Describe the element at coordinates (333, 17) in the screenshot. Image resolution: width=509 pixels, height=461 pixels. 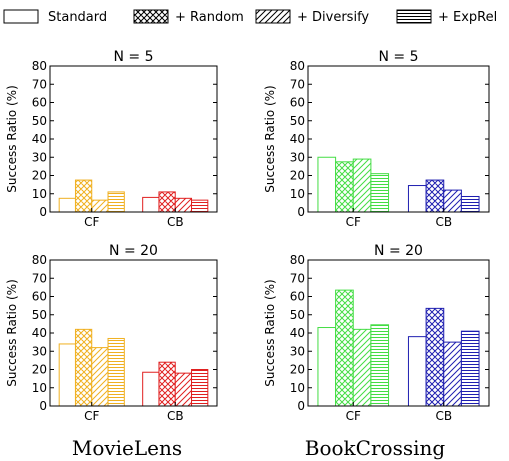
I see `legend-label-diversify: + Diversify` at that location.